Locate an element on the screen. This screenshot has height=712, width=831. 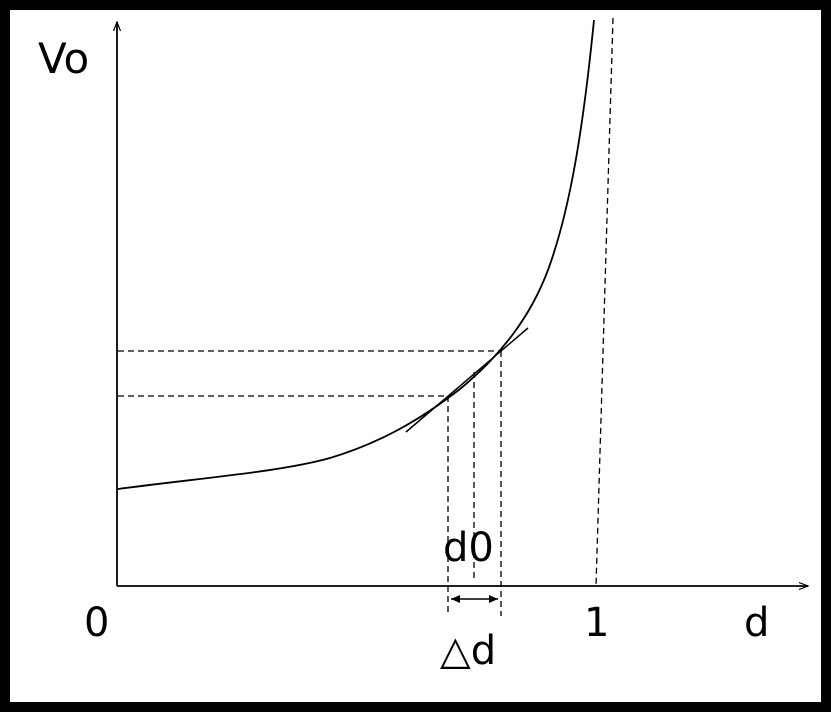
origin-label: 0 is located at coordinates (96, 623).